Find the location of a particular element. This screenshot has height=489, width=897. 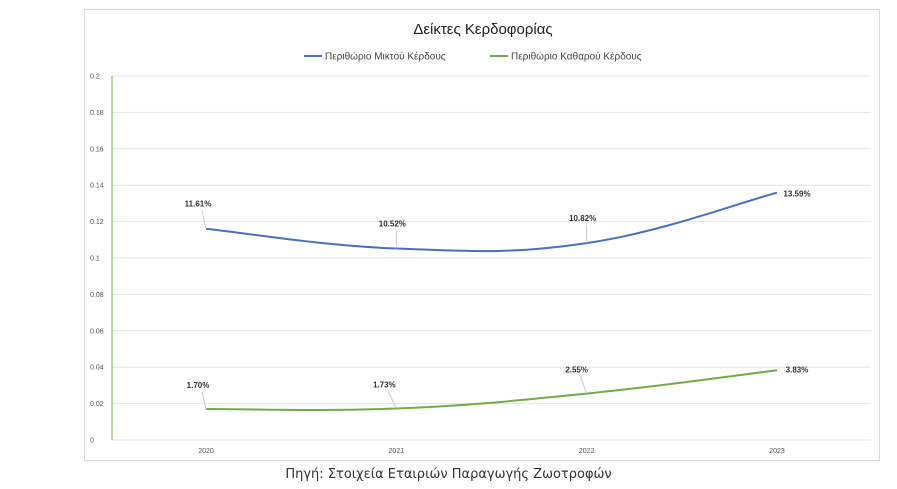

legend-label: Περιθώριο Μικτού Κέρδους is located at coordinates (385, 57).